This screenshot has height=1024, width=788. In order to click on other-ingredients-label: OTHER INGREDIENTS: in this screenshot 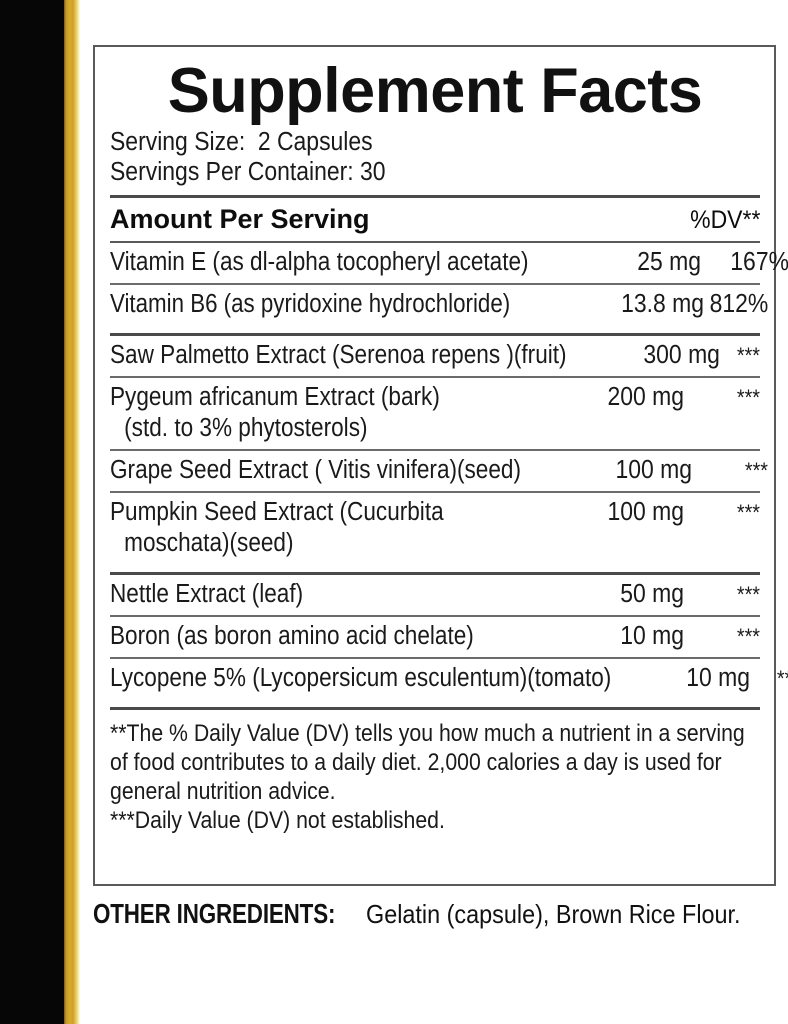, I will do `click(214, 913)`.